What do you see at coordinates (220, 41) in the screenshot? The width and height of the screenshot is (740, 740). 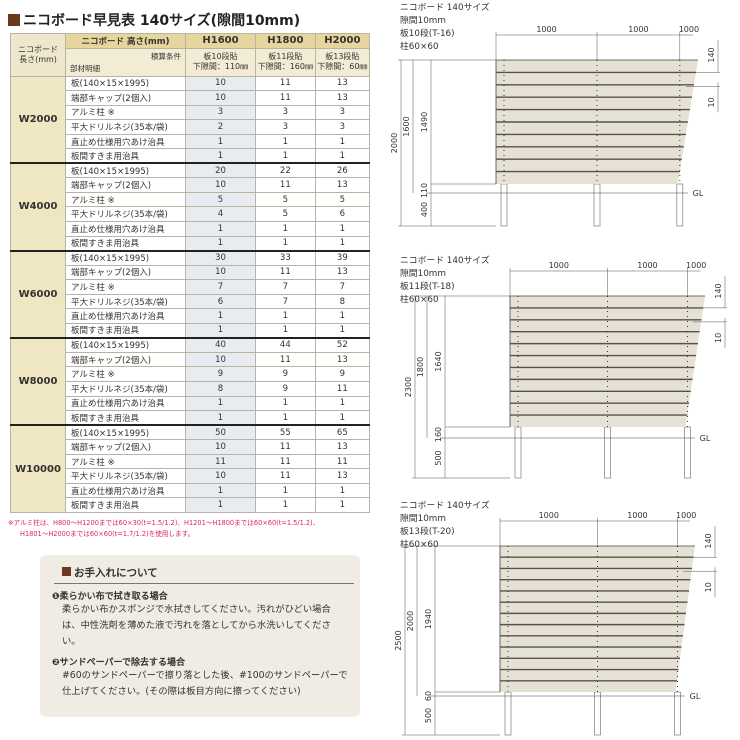 I see `col-h1600: H1600` at bounding box center [220, 41].